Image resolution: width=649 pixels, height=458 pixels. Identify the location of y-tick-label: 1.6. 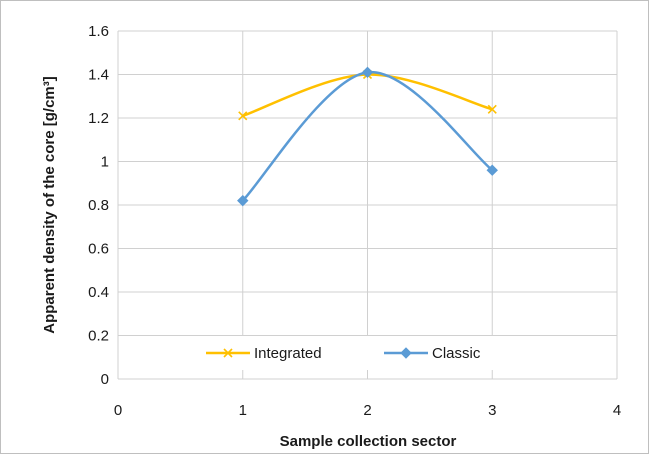
(98, 31).